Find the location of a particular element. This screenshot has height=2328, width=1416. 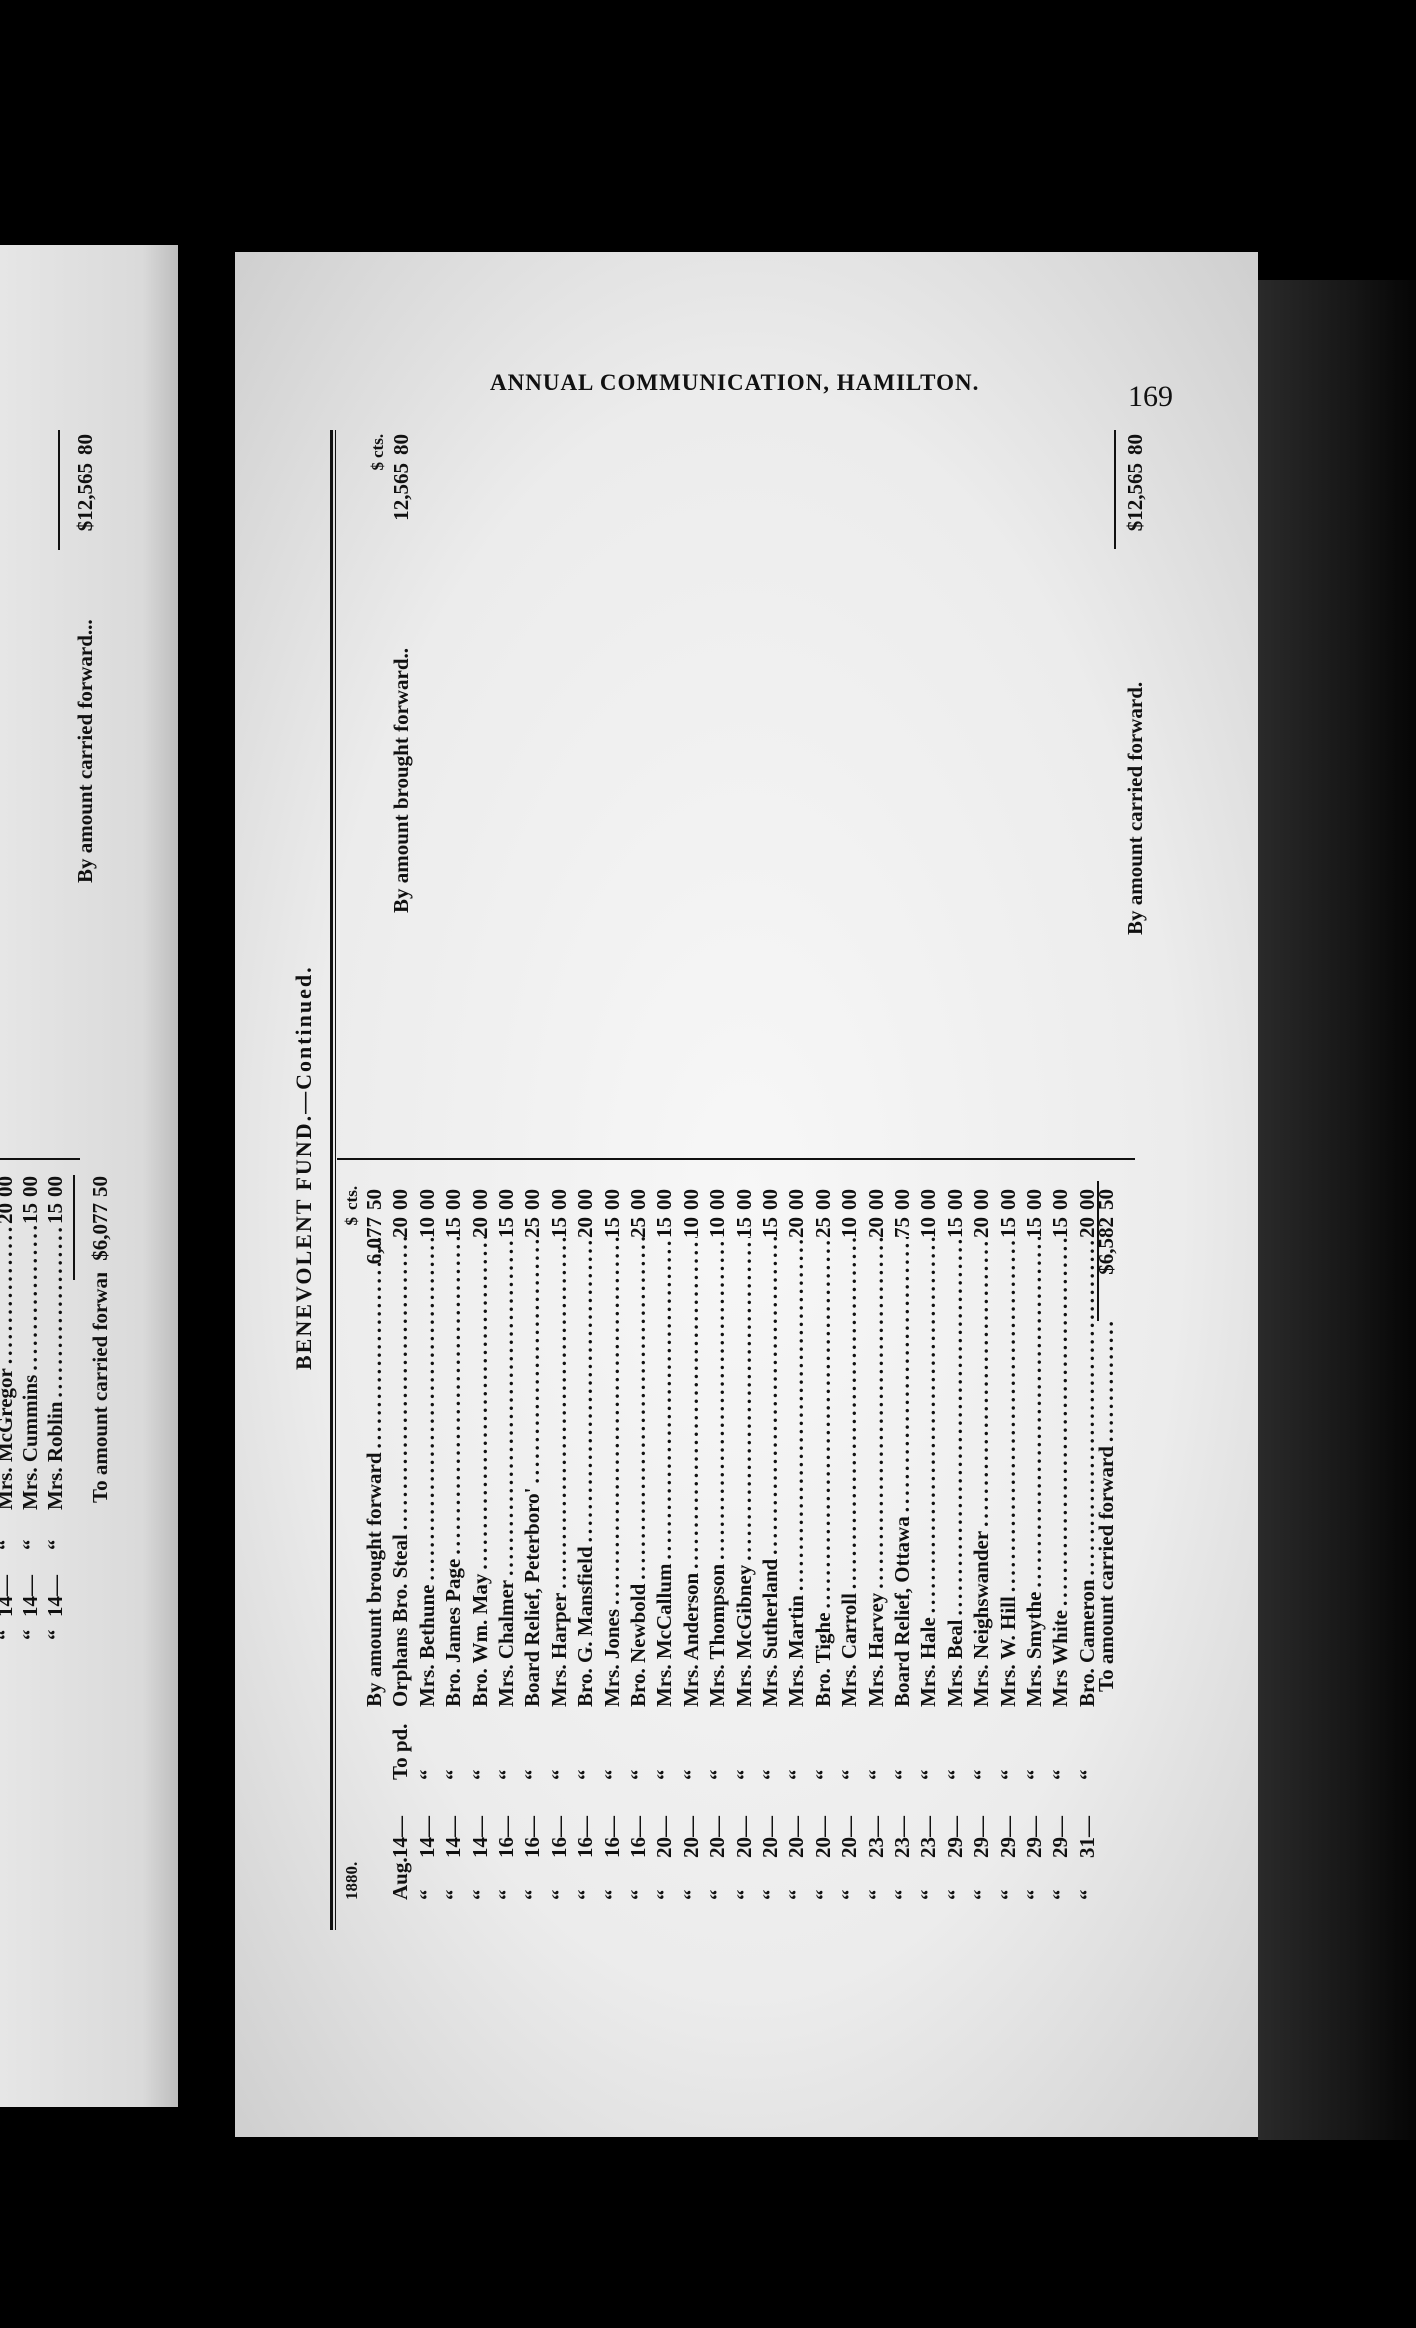

ledger-entry-row: Aug.14— To pd. Orphans Bro. Steal 20 00 is located at coordinates (400, 1545).